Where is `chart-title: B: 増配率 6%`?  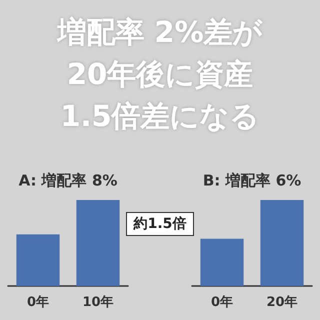
chart-title: B: 増配率 6% is located at coordinates (252, 181).